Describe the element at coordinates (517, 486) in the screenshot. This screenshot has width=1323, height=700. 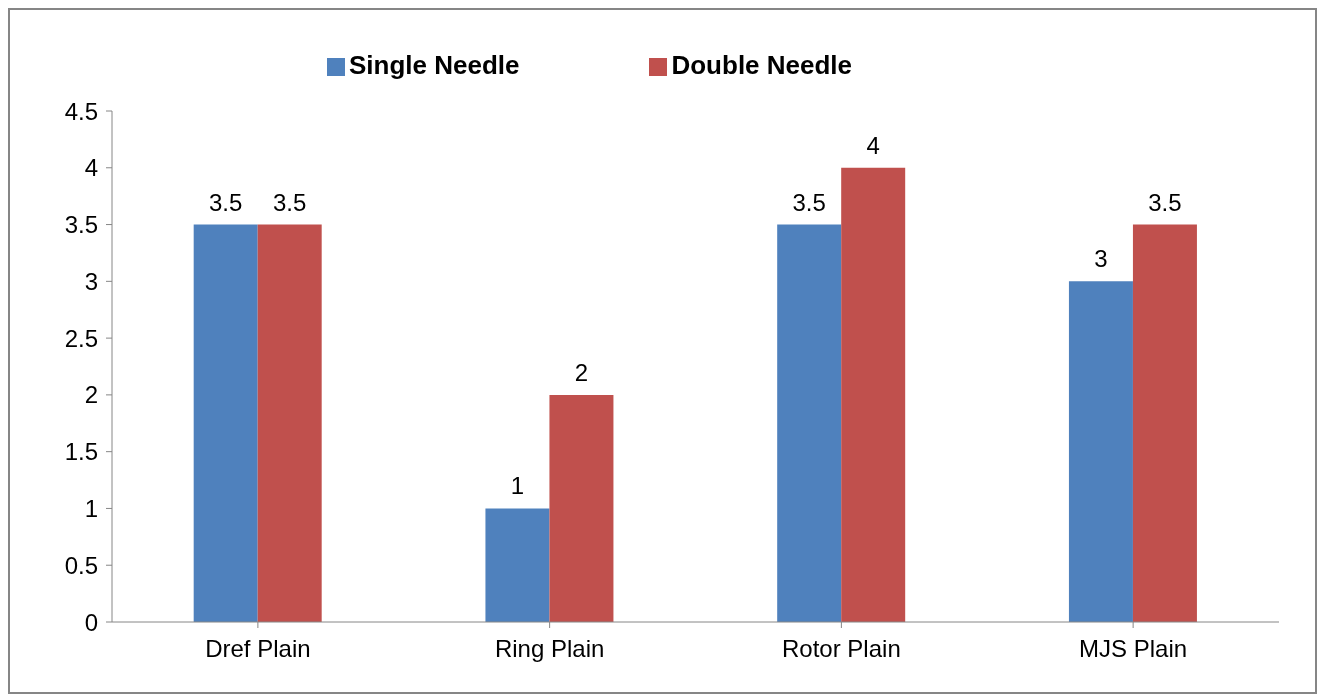
I see `data-label: 1` at that location.